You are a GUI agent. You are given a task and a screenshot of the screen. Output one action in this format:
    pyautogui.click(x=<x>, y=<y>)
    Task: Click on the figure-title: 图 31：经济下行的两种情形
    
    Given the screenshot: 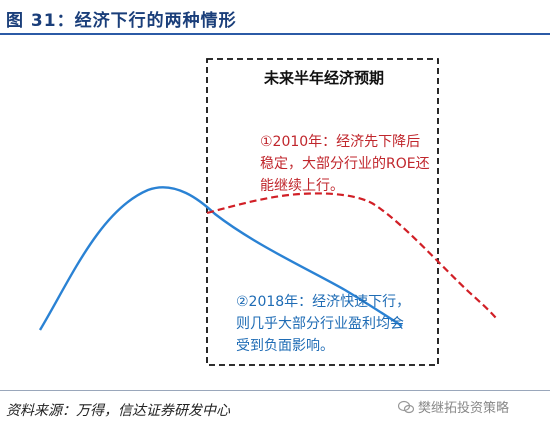 What is the action you would take?
    pyautogui.click(x=121, y=21)
    